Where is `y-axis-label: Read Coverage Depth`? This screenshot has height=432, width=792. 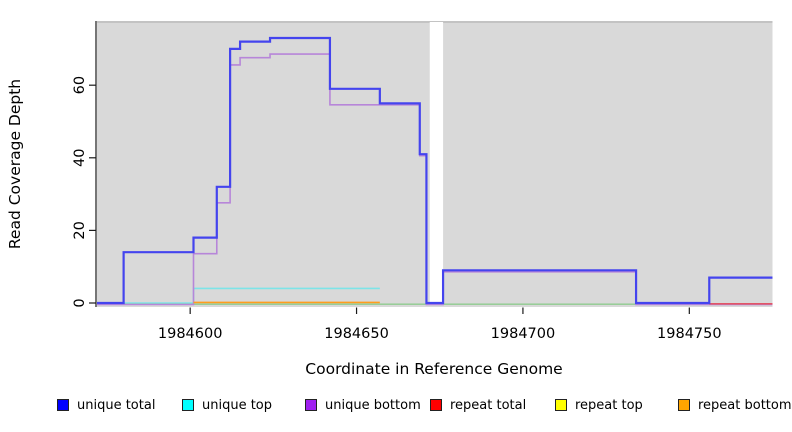
y-axis-label: Read Coverage Depth is located at coordinates (15, 164).